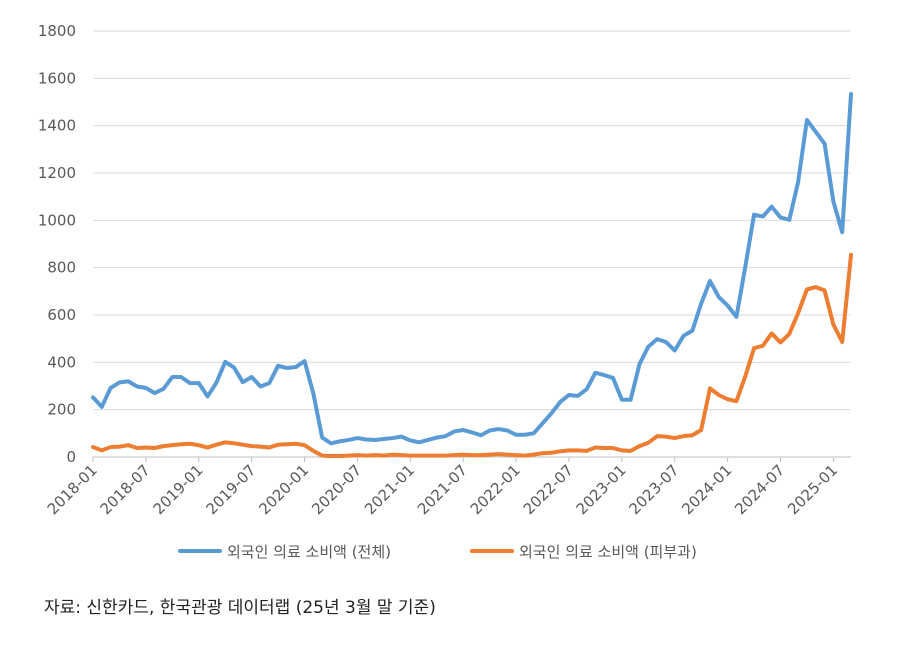  I want to click on x-tick-label: 2023-07, so click(653, 489).